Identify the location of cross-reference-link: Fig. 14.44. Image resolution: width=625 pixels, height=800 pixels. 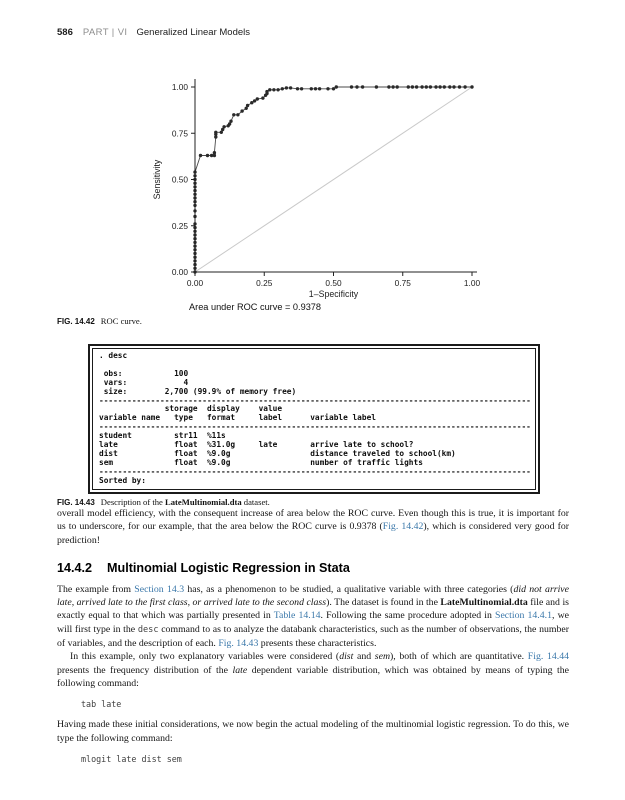
(548, 657).